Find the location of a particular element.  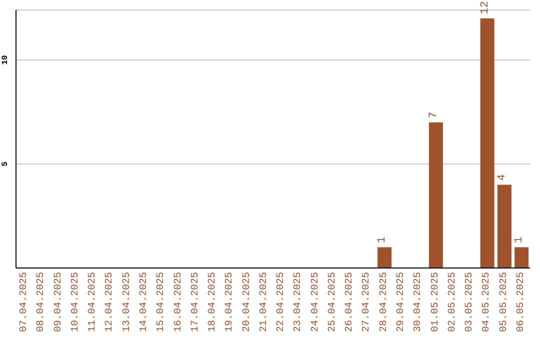

x-tick-label: 30.04.2025 is located at coordinates (418, 302).